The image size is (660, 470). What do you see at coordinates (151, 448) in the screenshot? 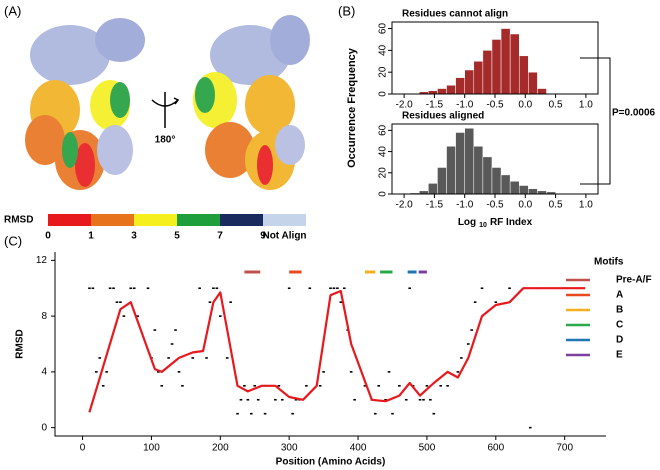
I see `x-tick-label: 100` at bounding box center [151, 448].